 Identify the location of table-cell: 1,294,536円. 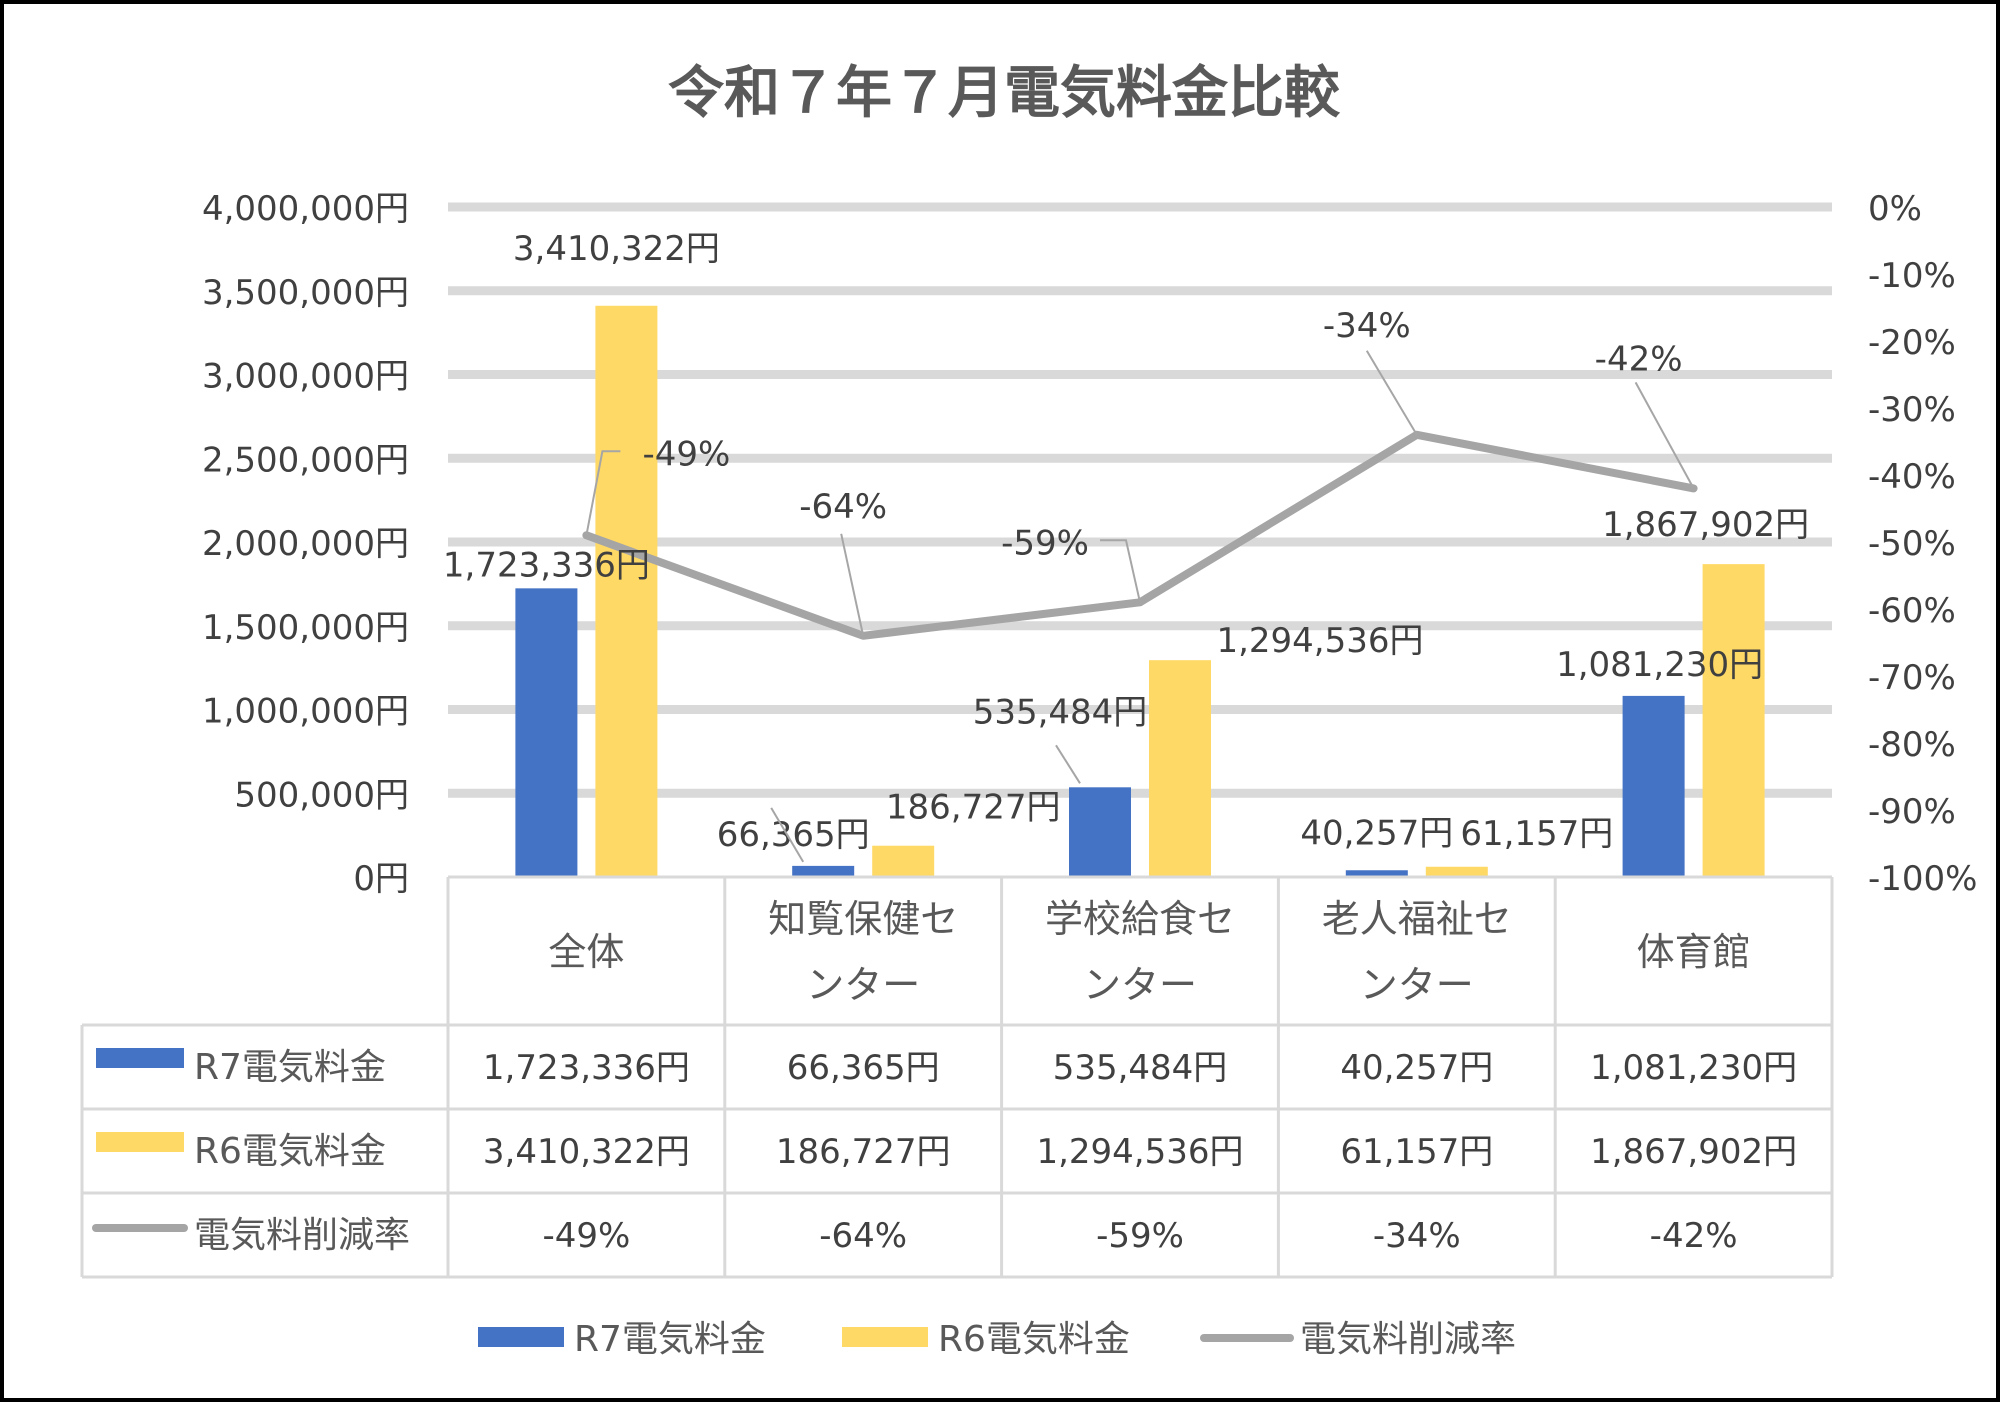
(1139, 1152).